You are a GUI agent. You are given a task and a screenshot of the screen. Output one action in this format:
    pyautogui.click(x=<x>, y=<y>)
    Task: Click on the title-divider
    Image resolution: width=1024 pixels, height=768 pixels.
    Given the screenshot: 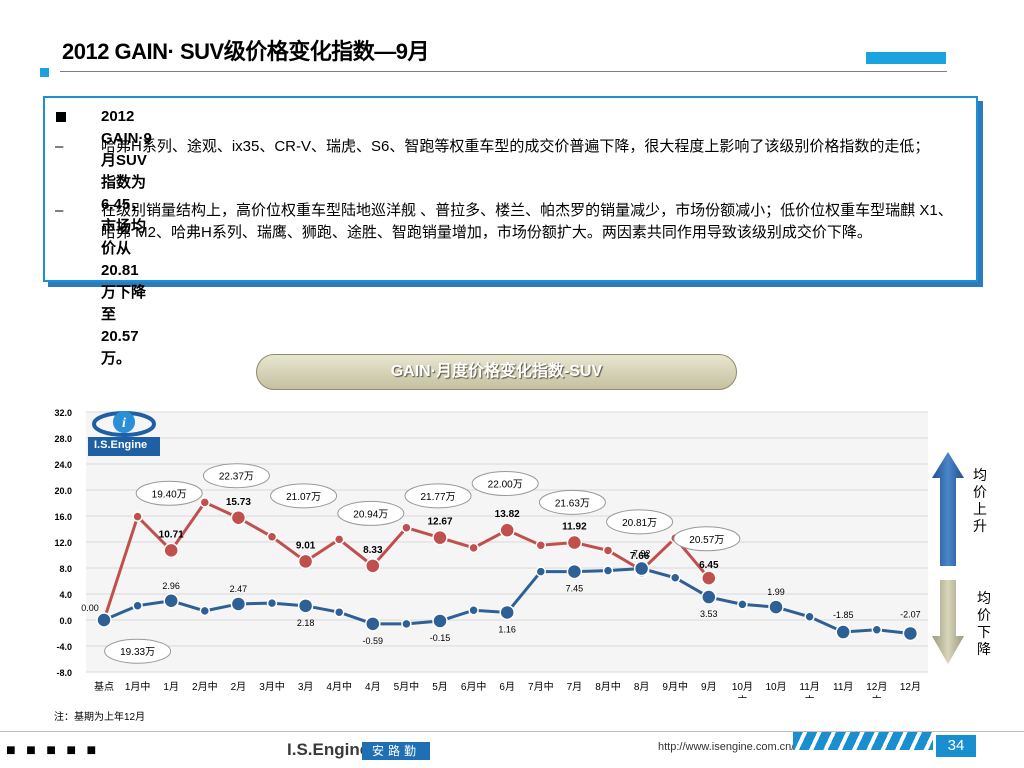 What is the action you would take?
    pyautogui.click(x=503, y=71)
    